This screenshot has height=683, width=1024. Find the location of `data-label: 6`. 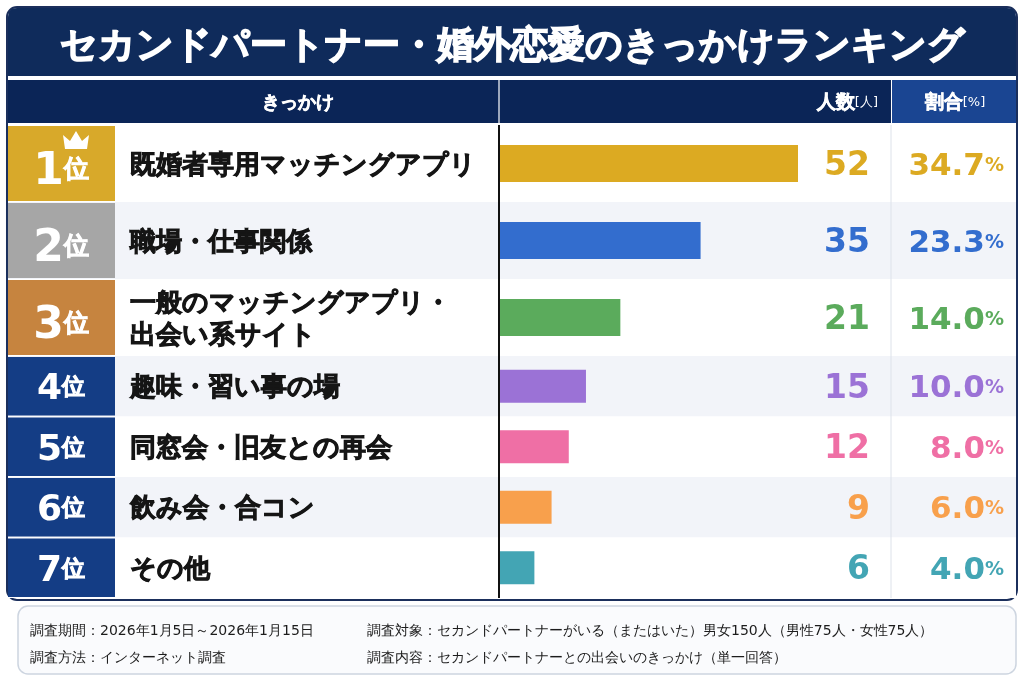

data-label: 6 is located at coordinates (858, 568).